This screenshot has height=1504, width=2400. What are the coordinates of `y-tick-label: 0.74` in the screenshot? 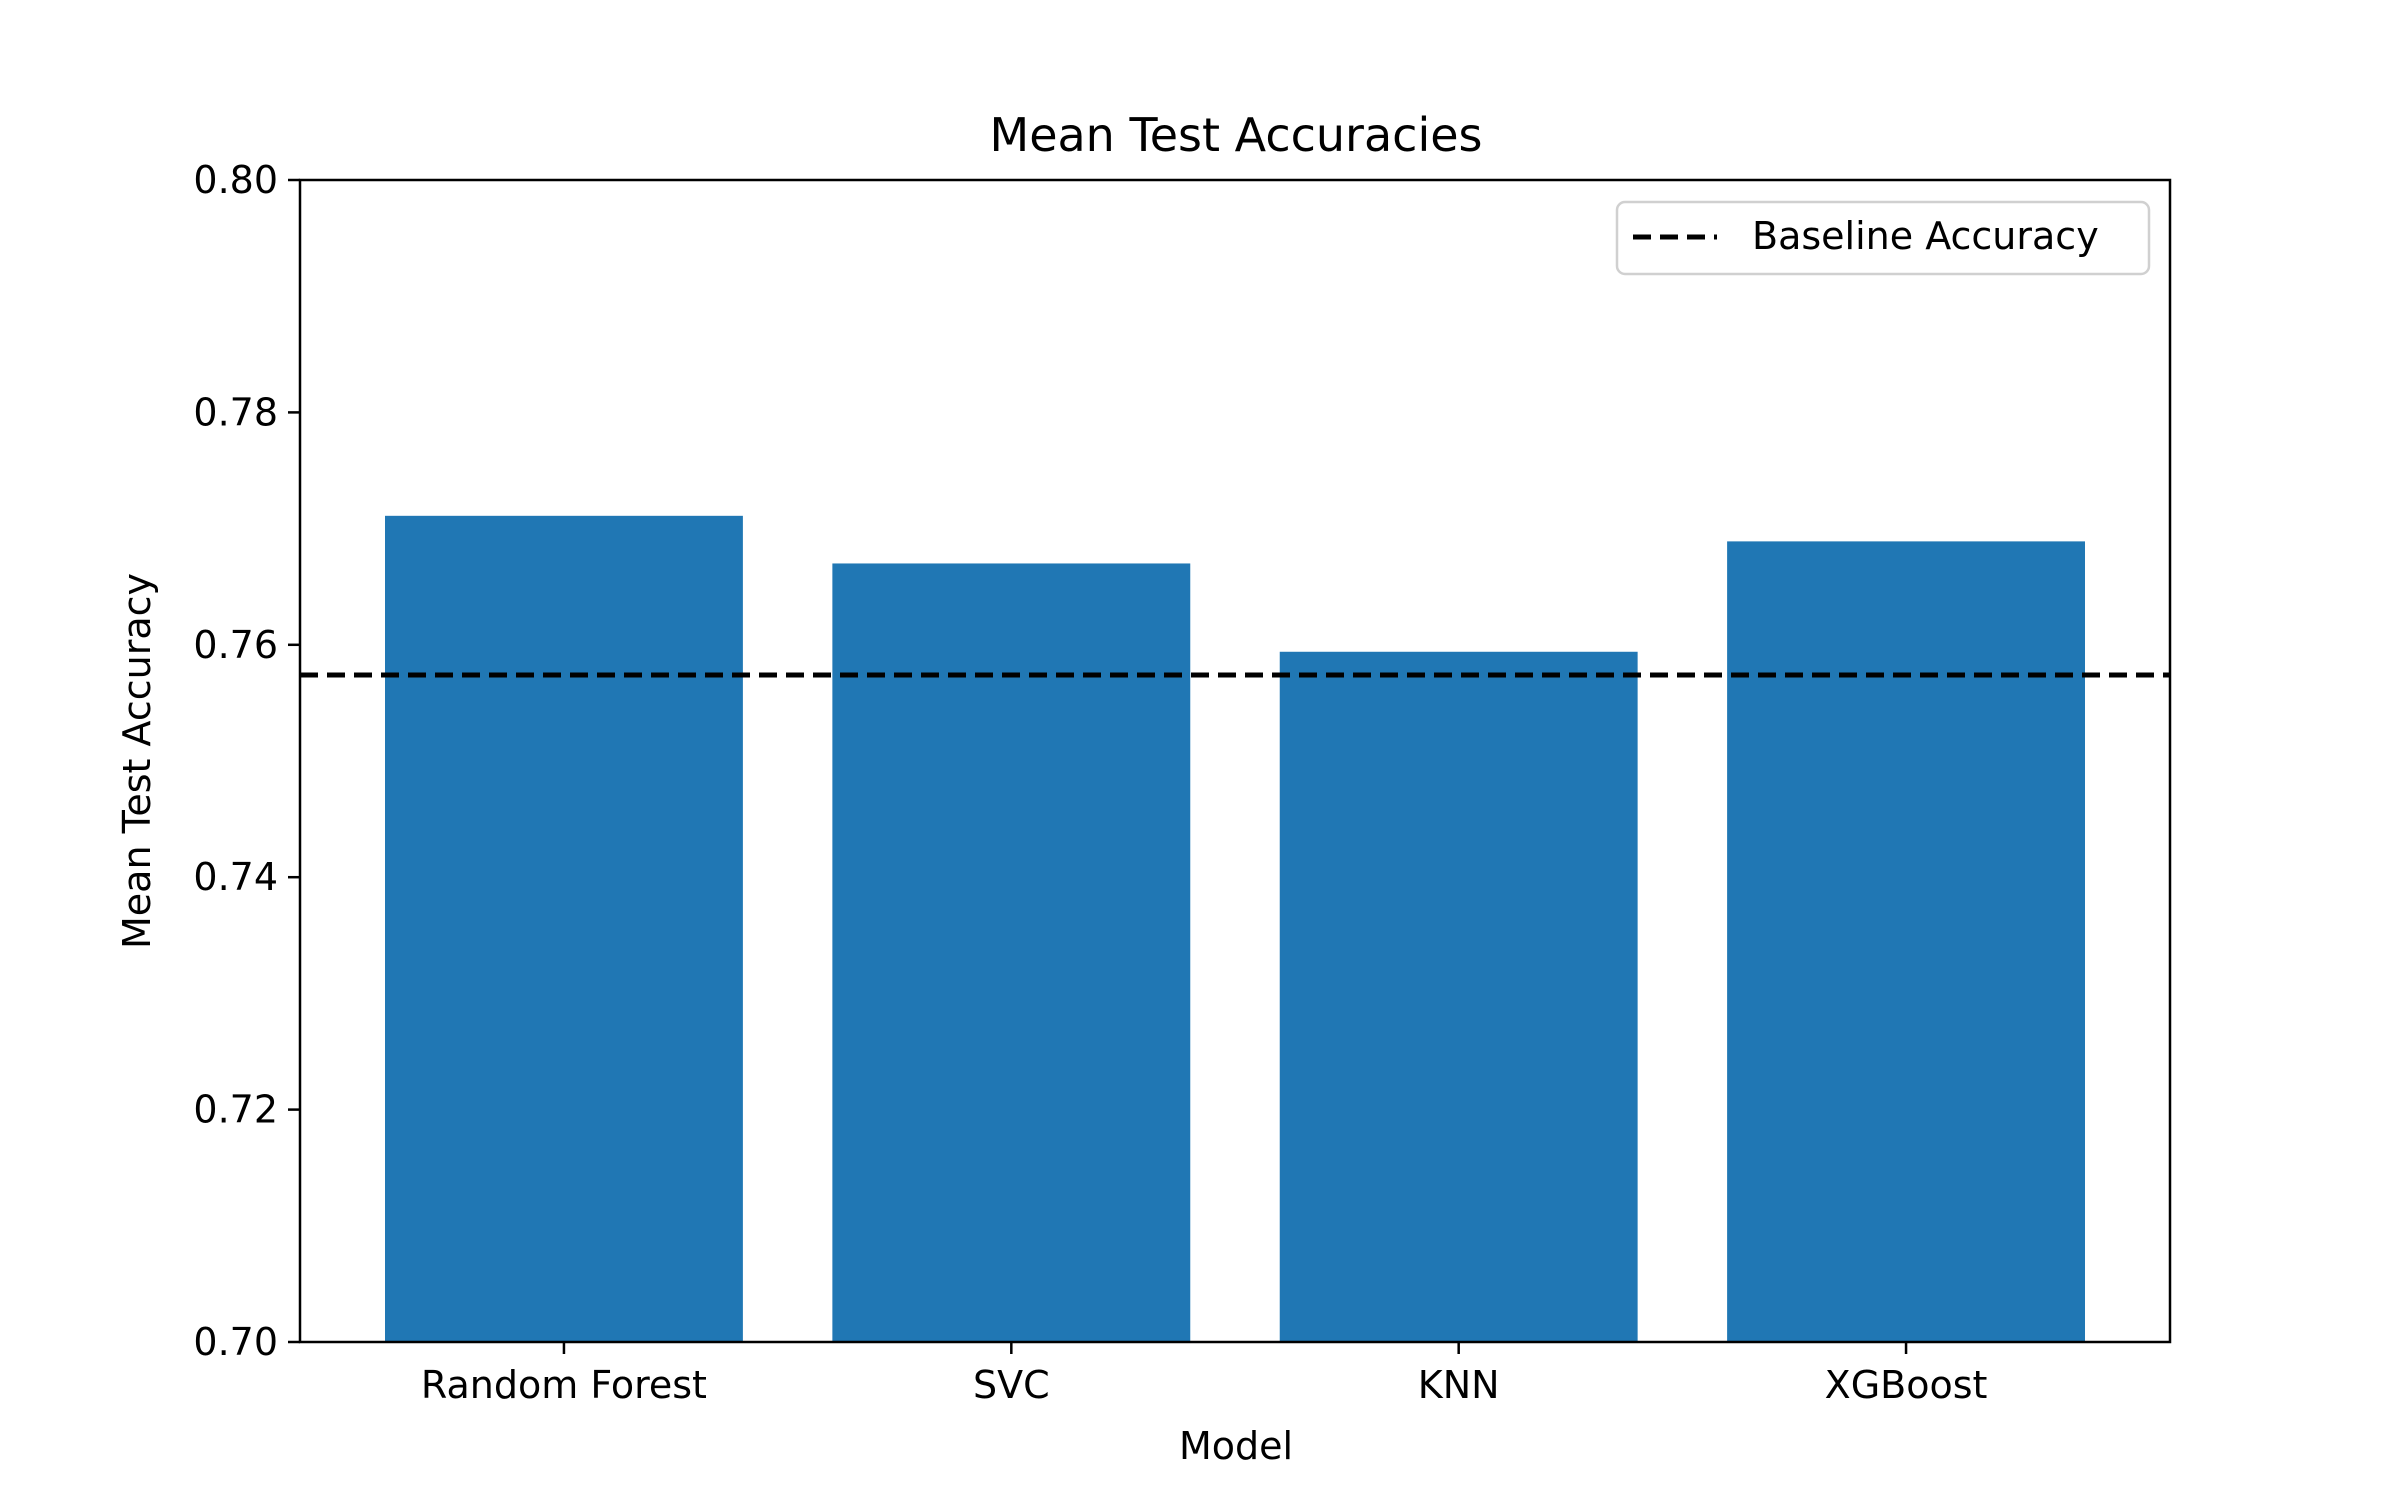 It's located at (235, 877).